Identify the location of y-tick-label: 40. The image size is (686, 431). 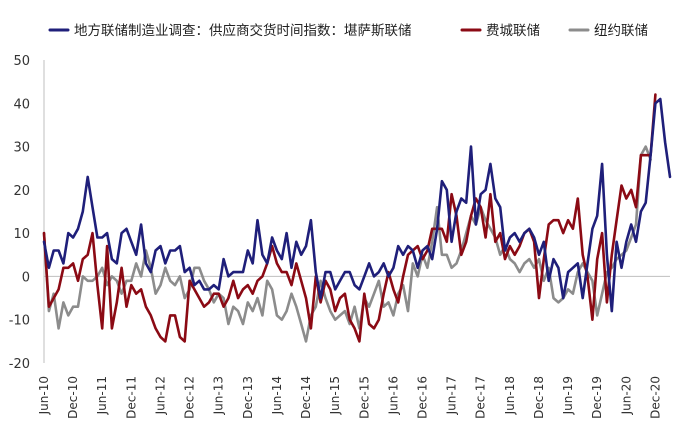
(21, 104).